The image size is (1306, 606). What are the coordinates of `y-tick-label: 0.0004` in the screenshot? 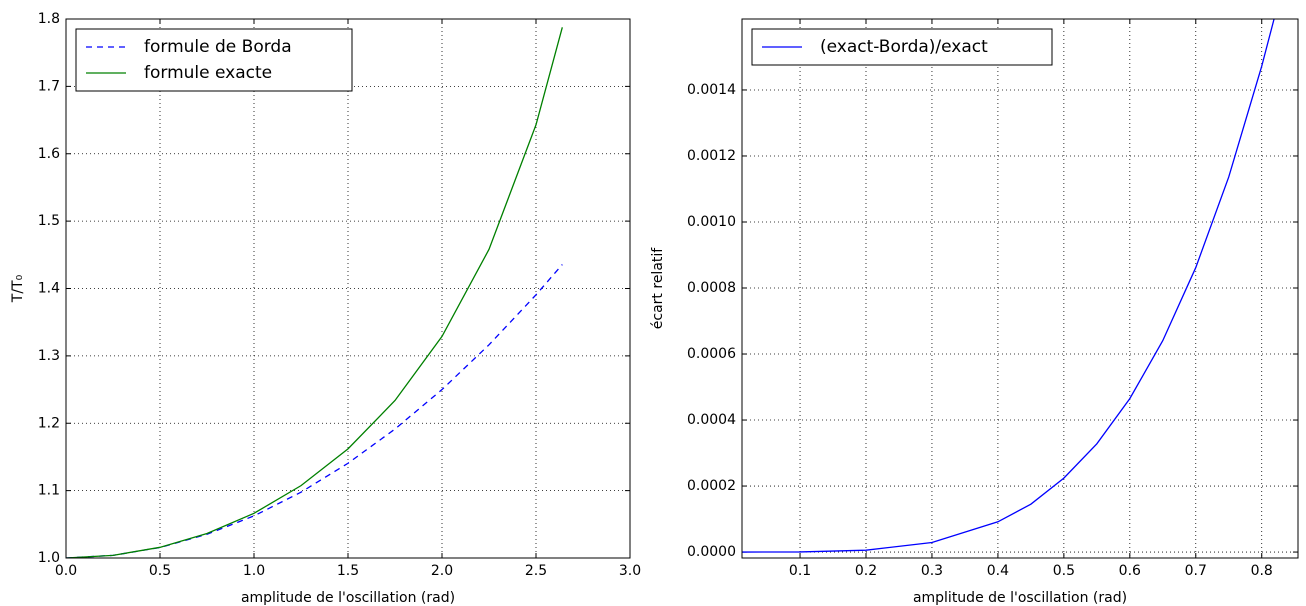 It's located at (711, 420).